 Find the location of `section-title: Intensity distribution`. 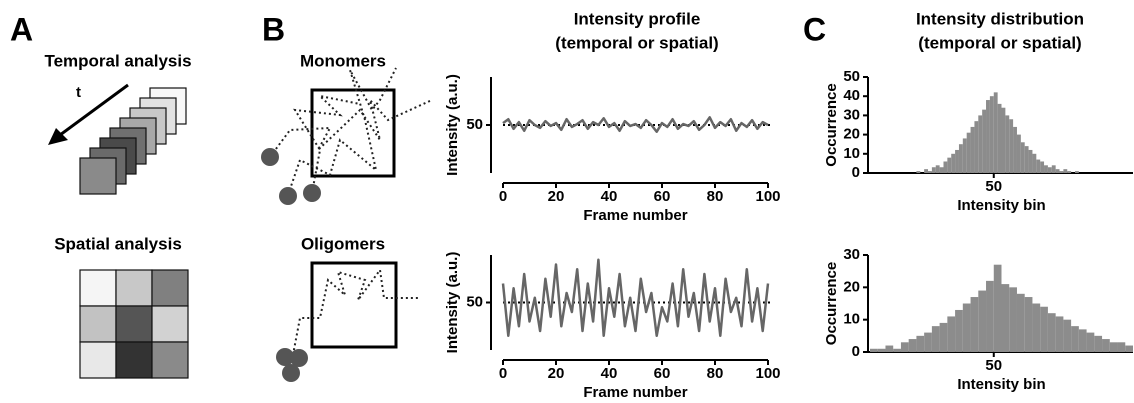

section-title: Intensity distribution is located at coordinates (1000, 18).